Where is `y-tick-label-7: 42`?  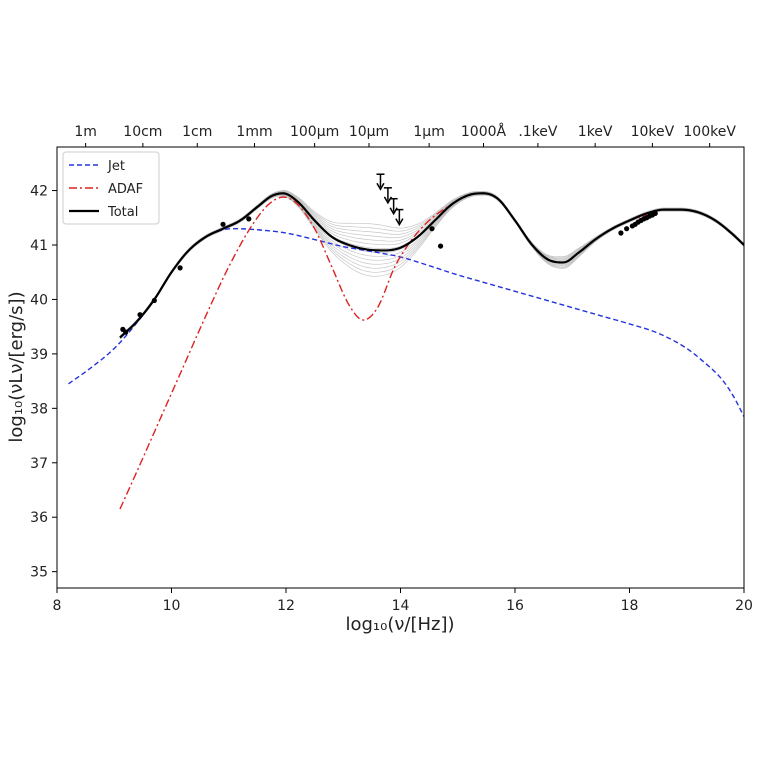 y-tick-label-7: 42 is located at coordinates (39, 192).